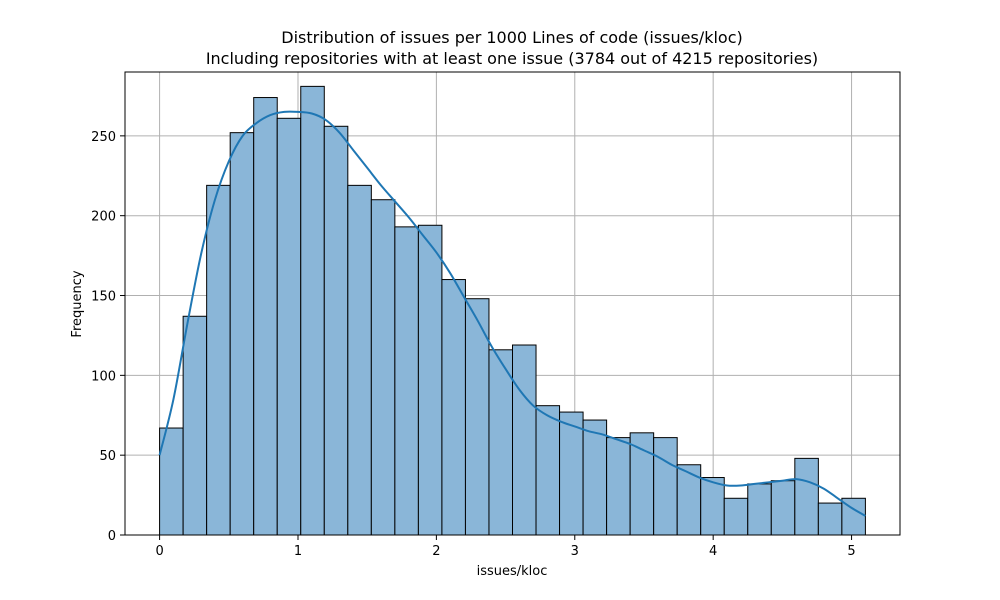  Describe the element at coordinates (298, 551) in the screenshot. I see `x-tick-label: 1` at that location.